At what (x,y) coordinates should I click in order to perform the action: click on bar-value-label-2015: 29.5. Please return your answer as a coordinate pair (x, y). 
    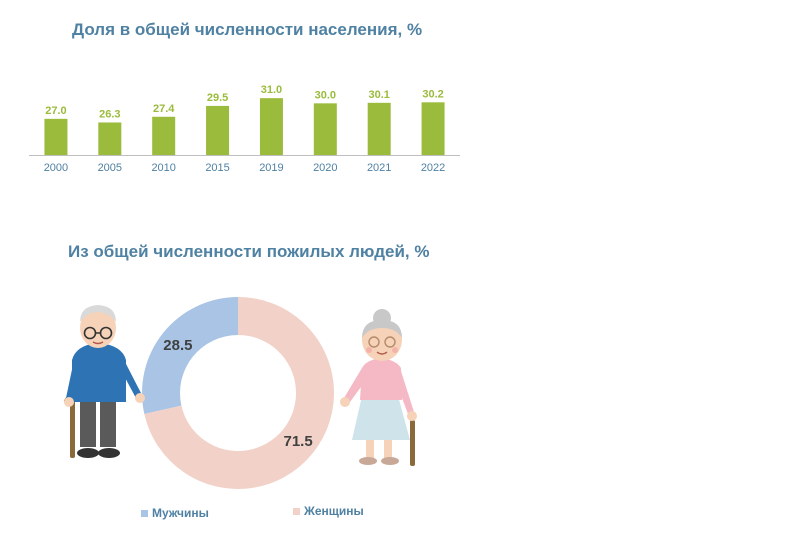
    Looking at the image, I should click on (217, 98).